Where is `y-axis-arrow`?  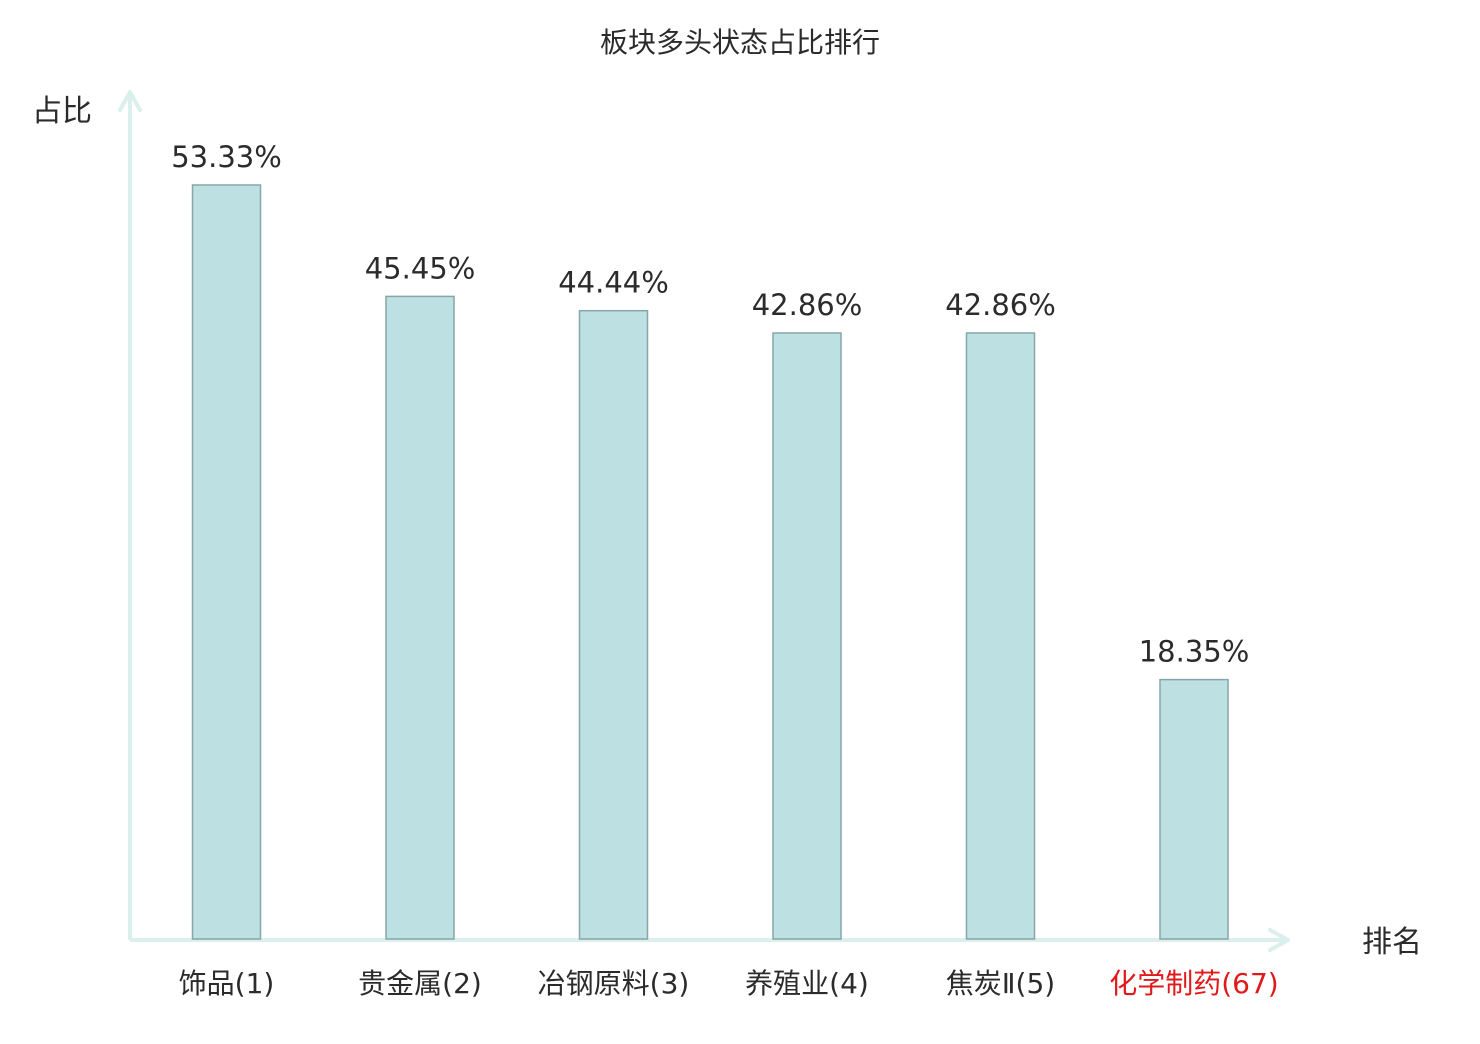
y-axis-arrow is located at coordinates (130, 101).